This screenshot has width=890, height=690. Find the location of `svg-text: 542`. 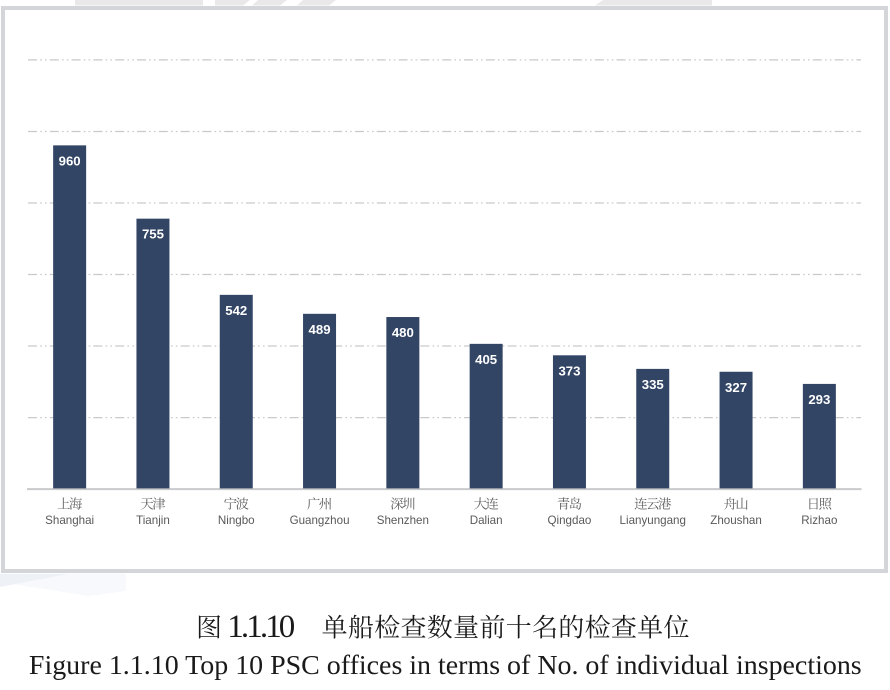

svg-text: 542 is located at coordinates (236, 310).